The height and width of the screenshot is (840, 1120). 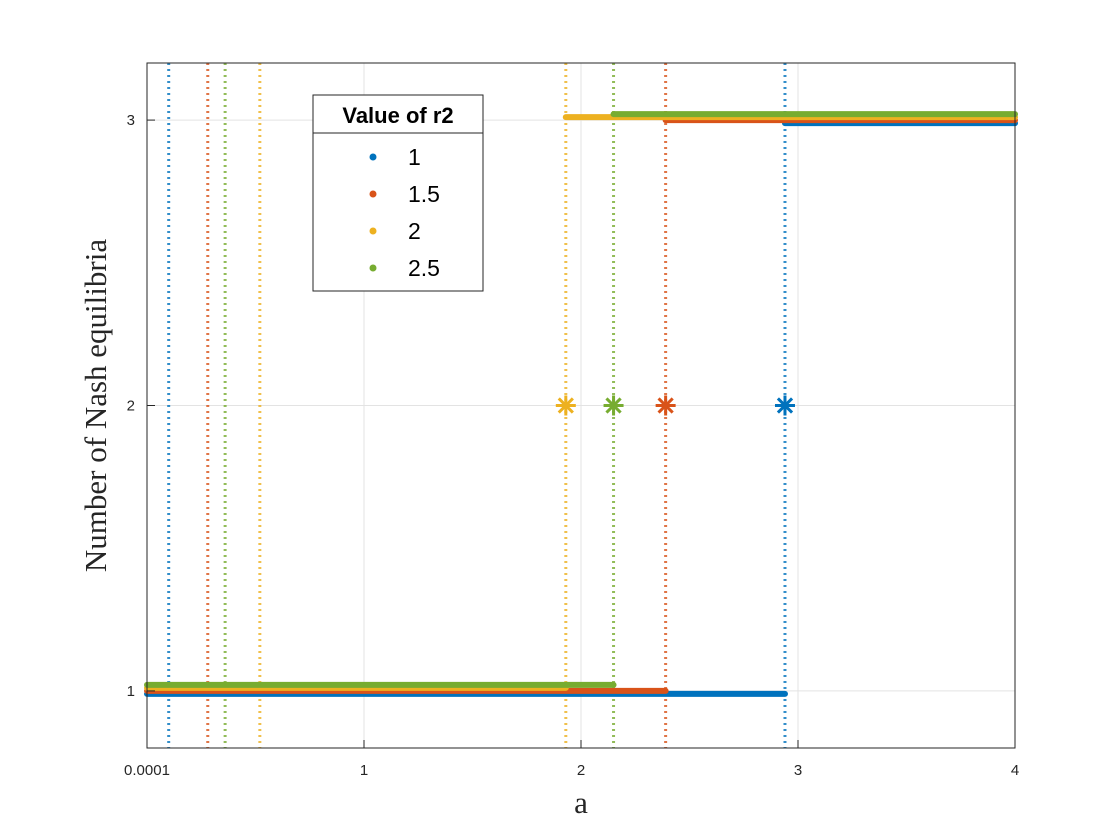 I want to click on y-axis-label: Number of Nash equilibria, so click(x=95, y=405).